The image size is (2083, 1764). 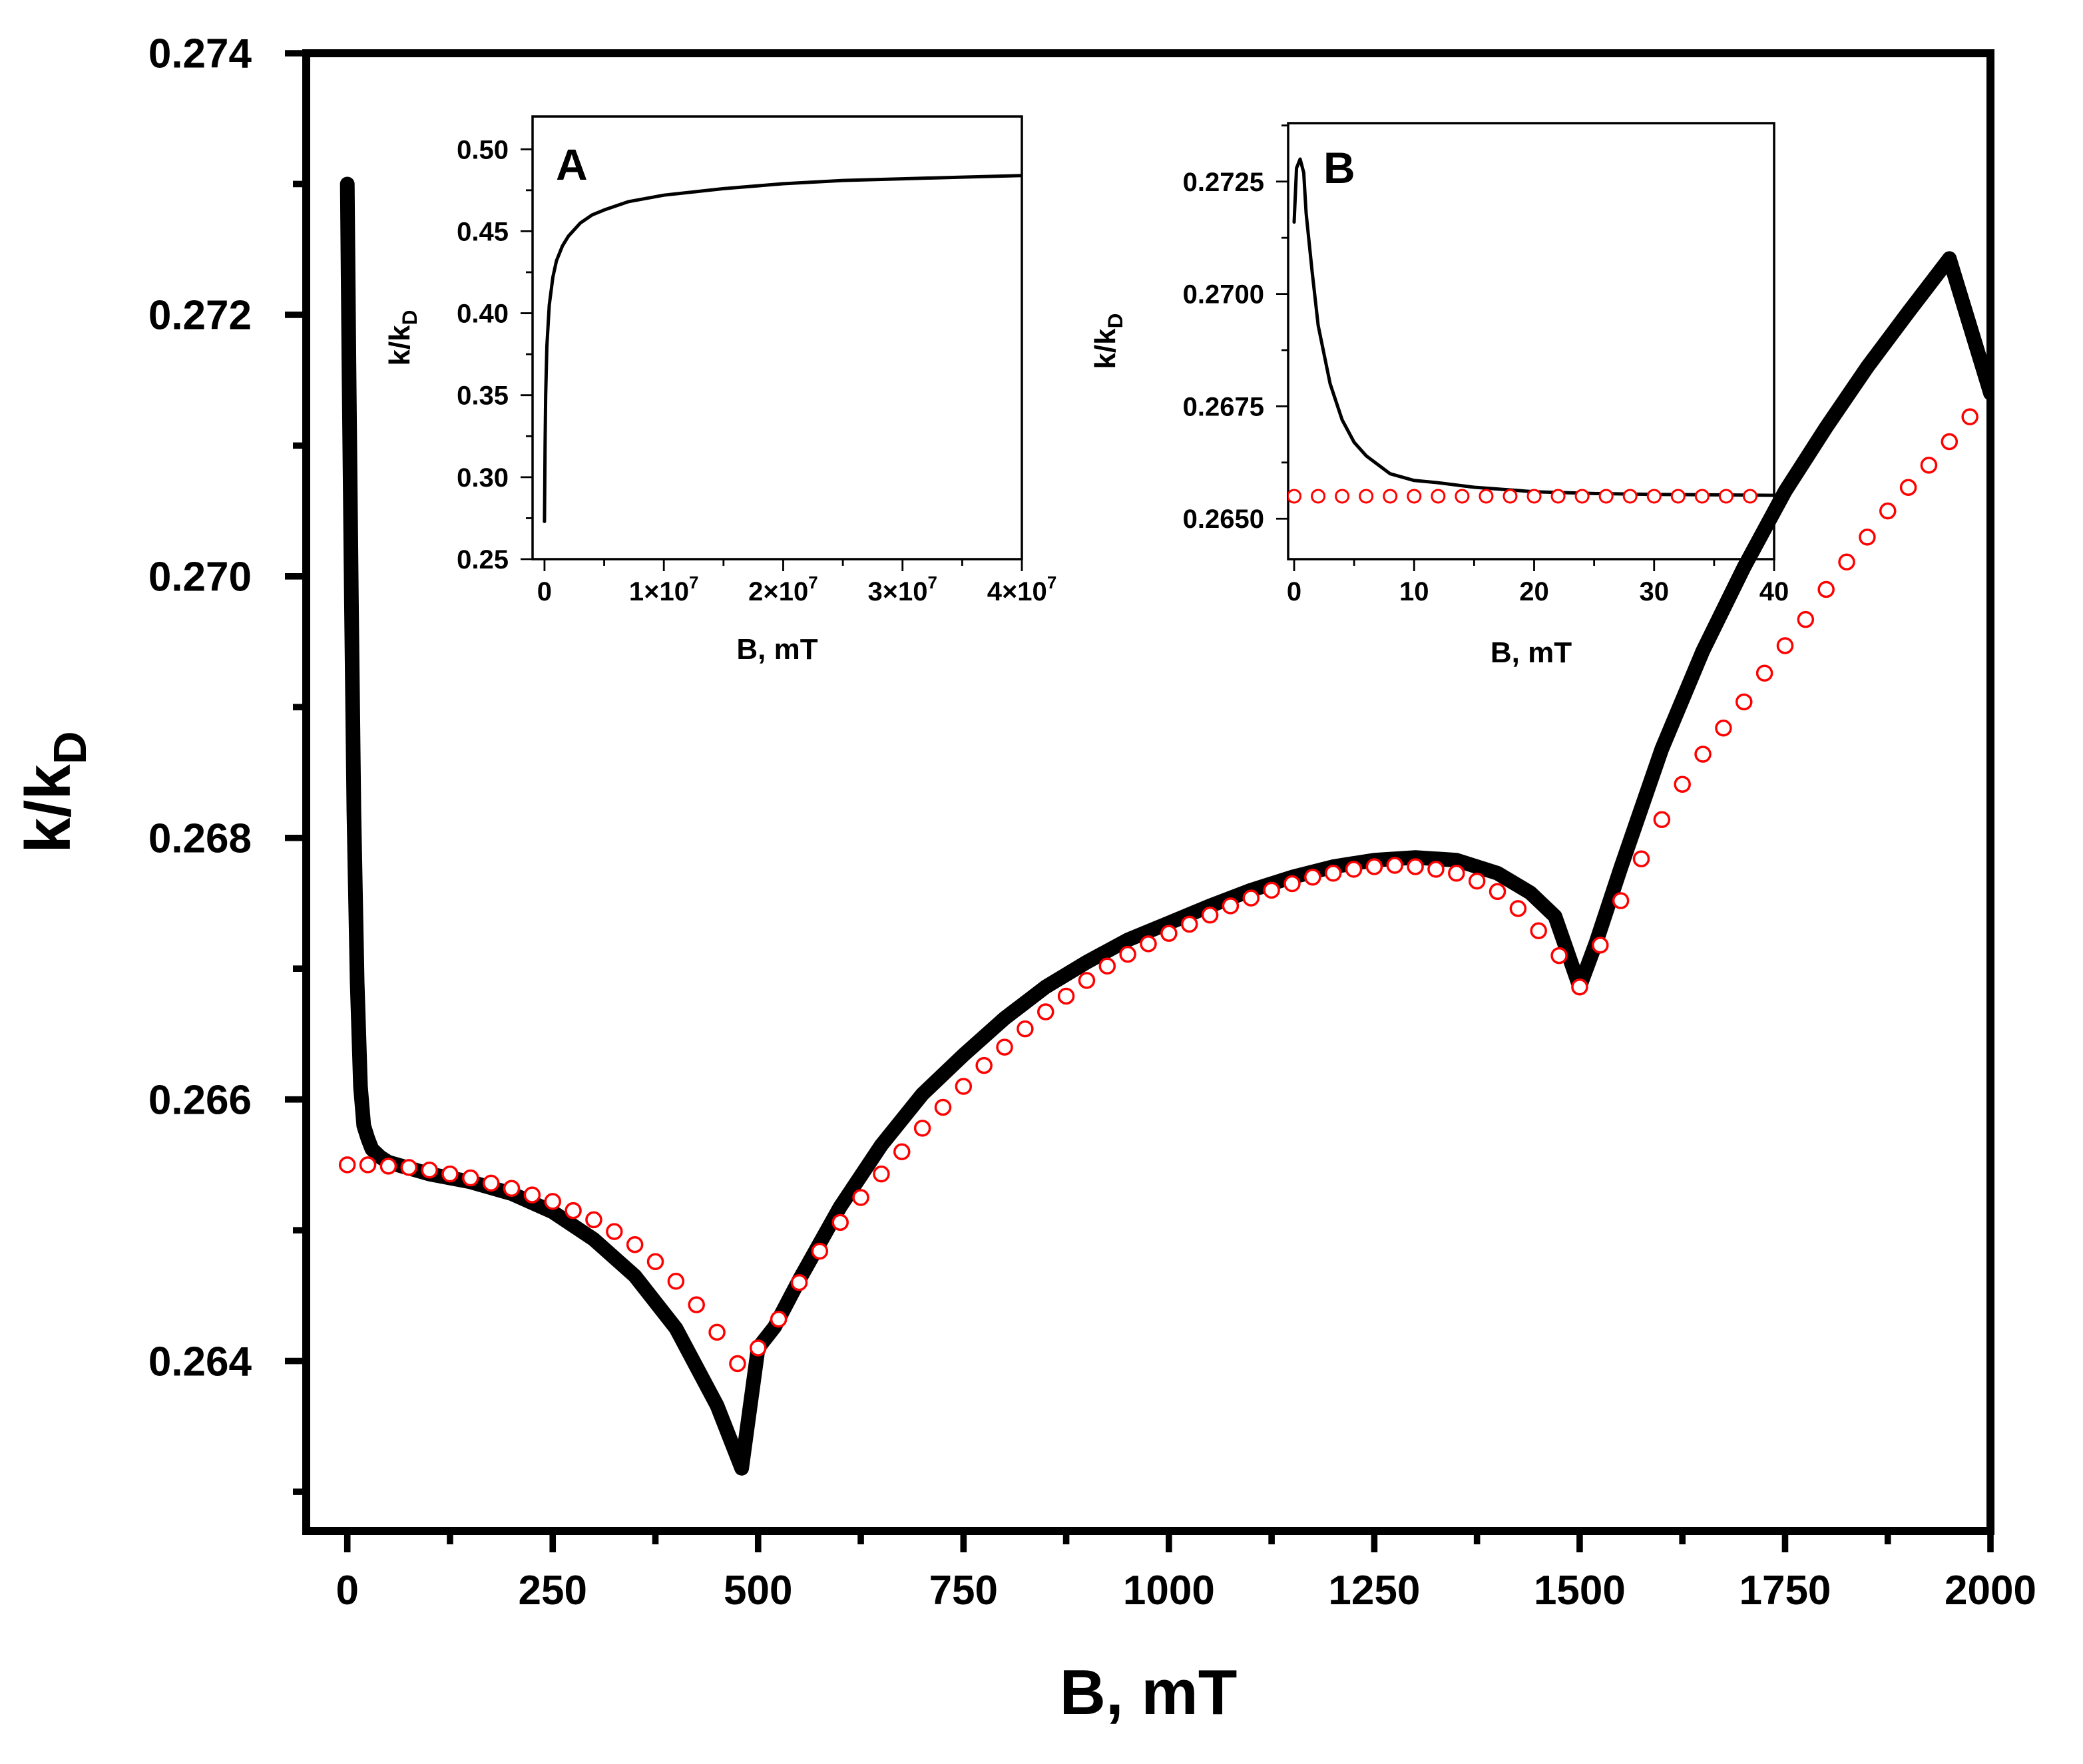 I want to click on x-tick-mantissa: 0, so click(x=544, y=591).